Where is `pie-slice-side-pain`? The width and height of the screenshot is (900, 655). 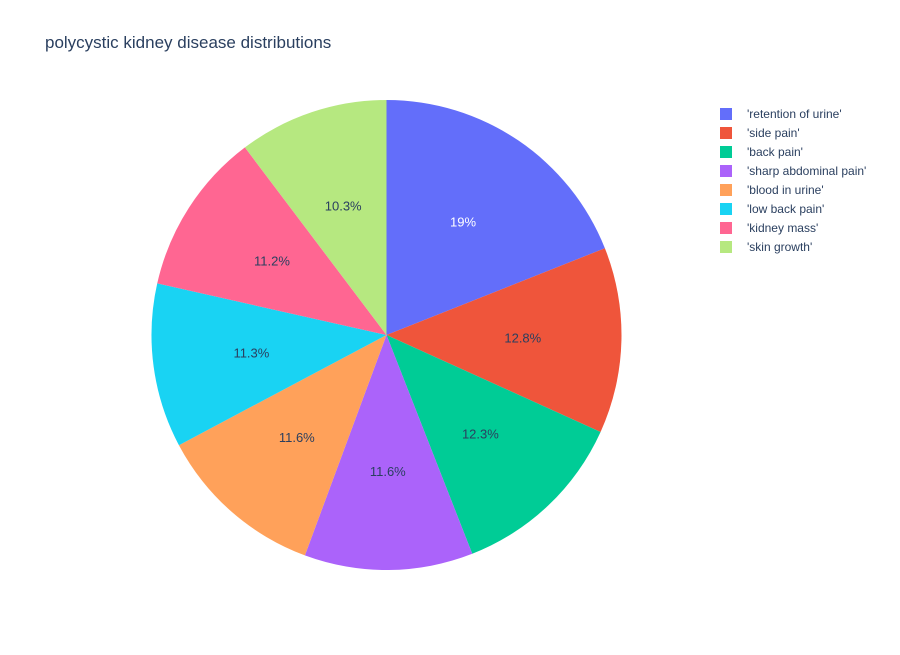 pie-slice-side-pain is located at coordinates (504, 340).